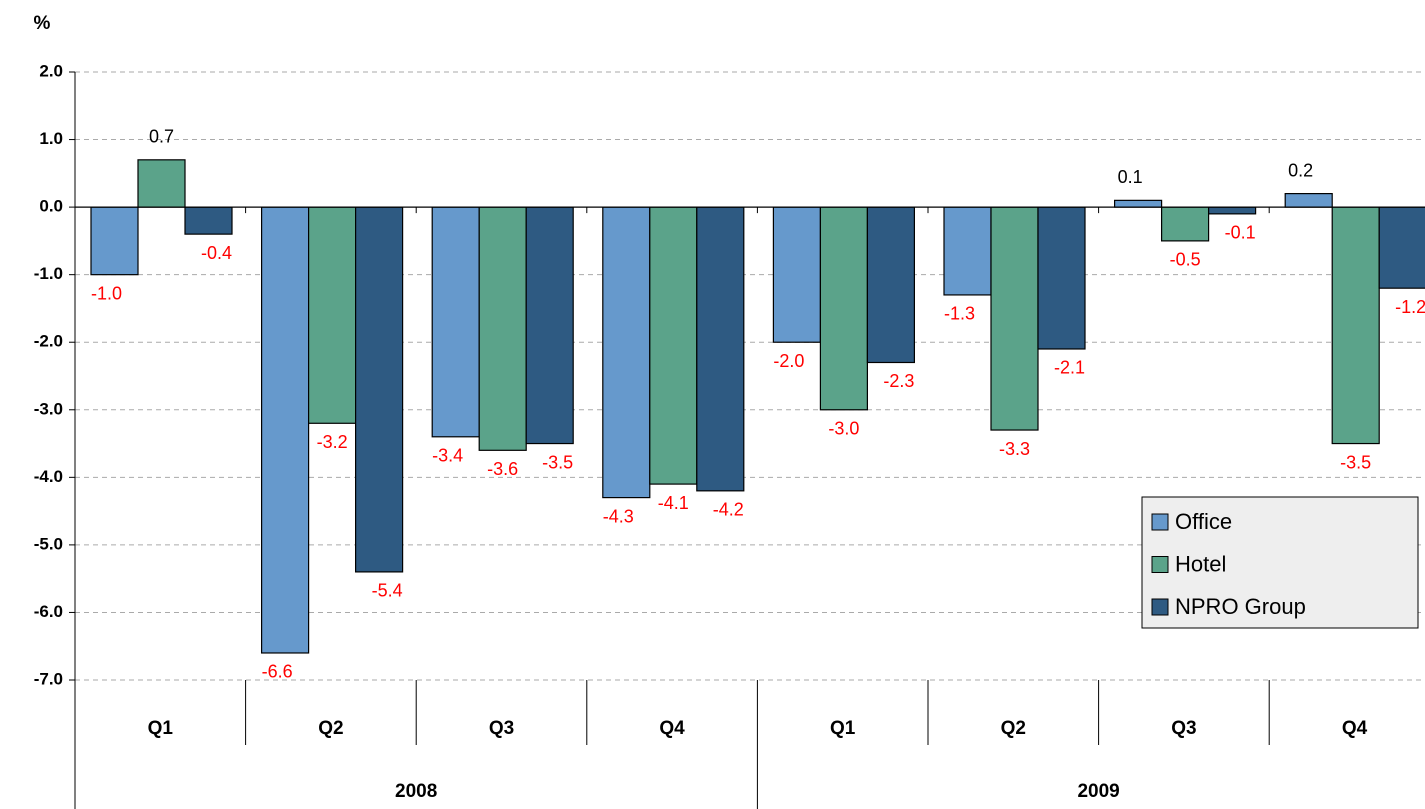 This screenshot has width=1425, height=809. Describe the element at coordinates (788, 361) in the screenshot. I see `data-label: -2.0` at that location.